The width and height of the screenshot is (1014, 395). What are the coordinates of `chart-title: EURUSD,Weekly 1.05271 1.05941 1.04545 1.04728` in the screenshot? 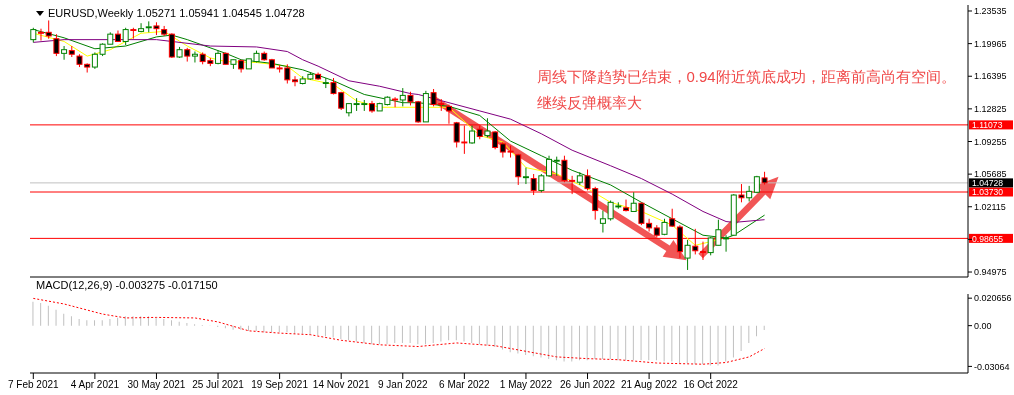 It's located at (176, 13).